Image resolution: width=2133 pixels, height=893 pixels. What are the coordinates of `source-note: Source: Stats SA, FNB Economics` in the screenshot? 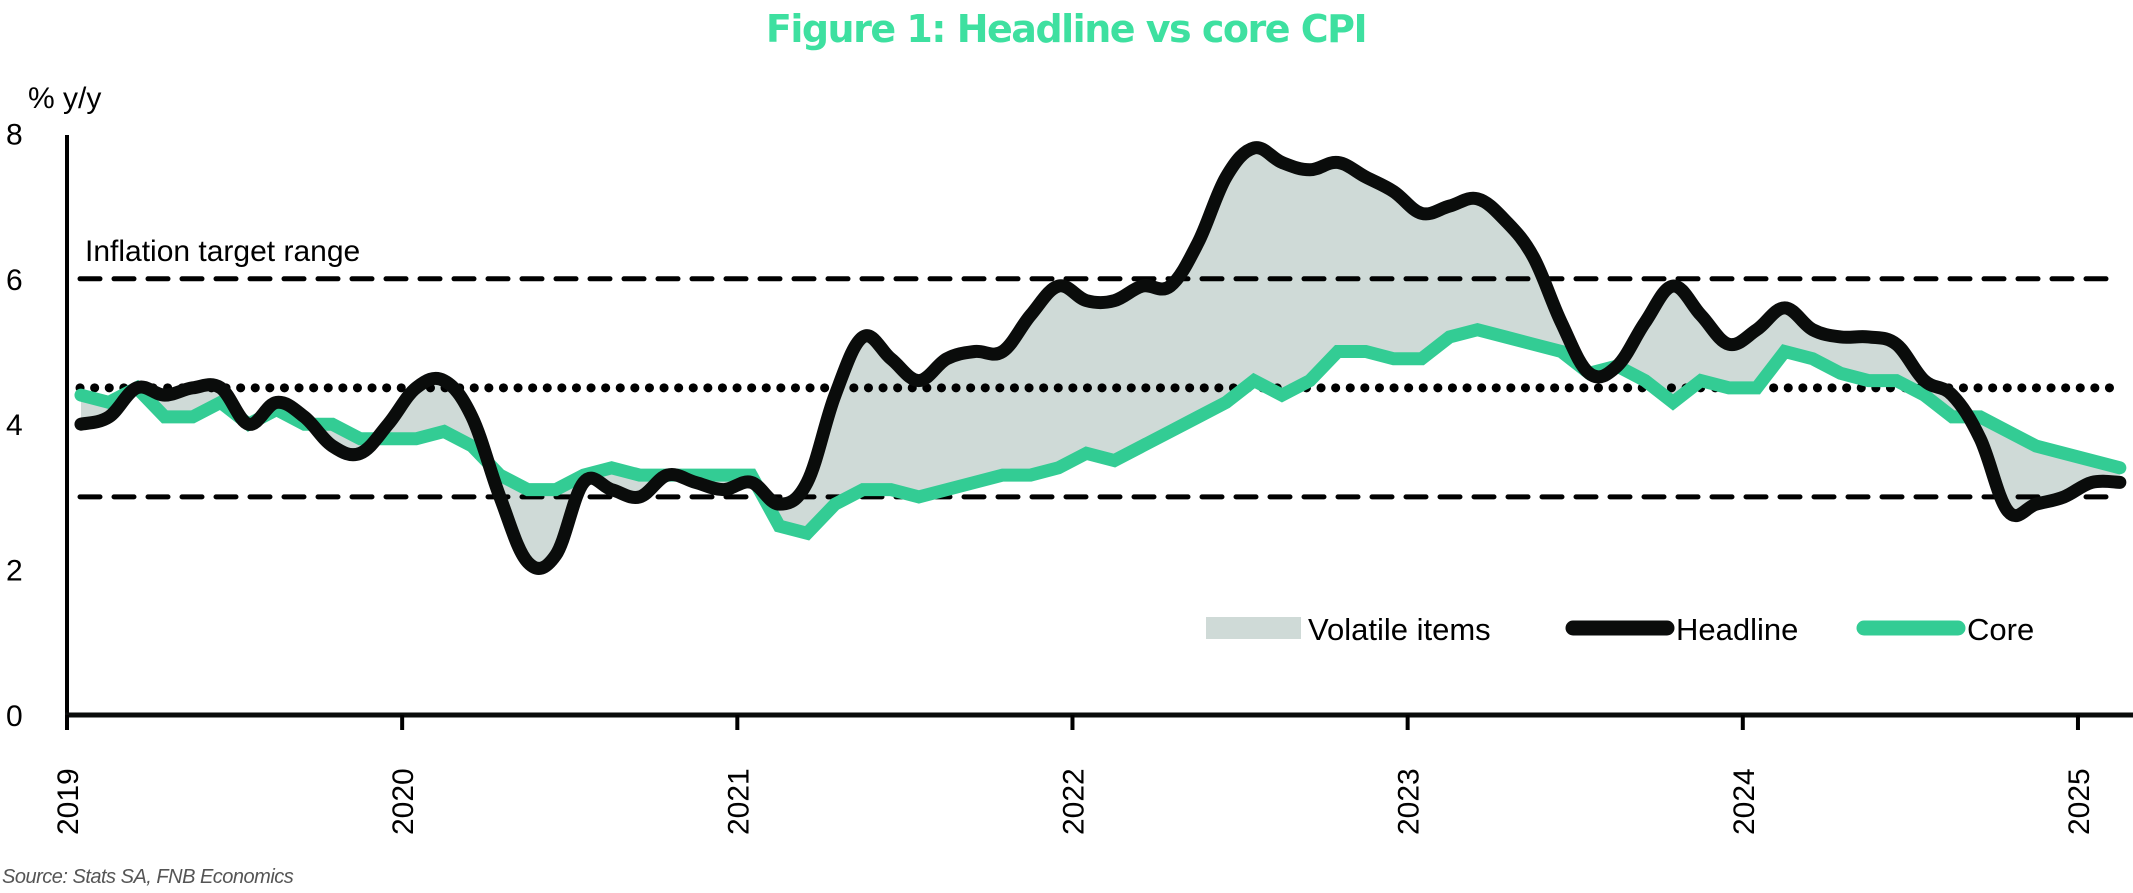 It's located at (148, 877).